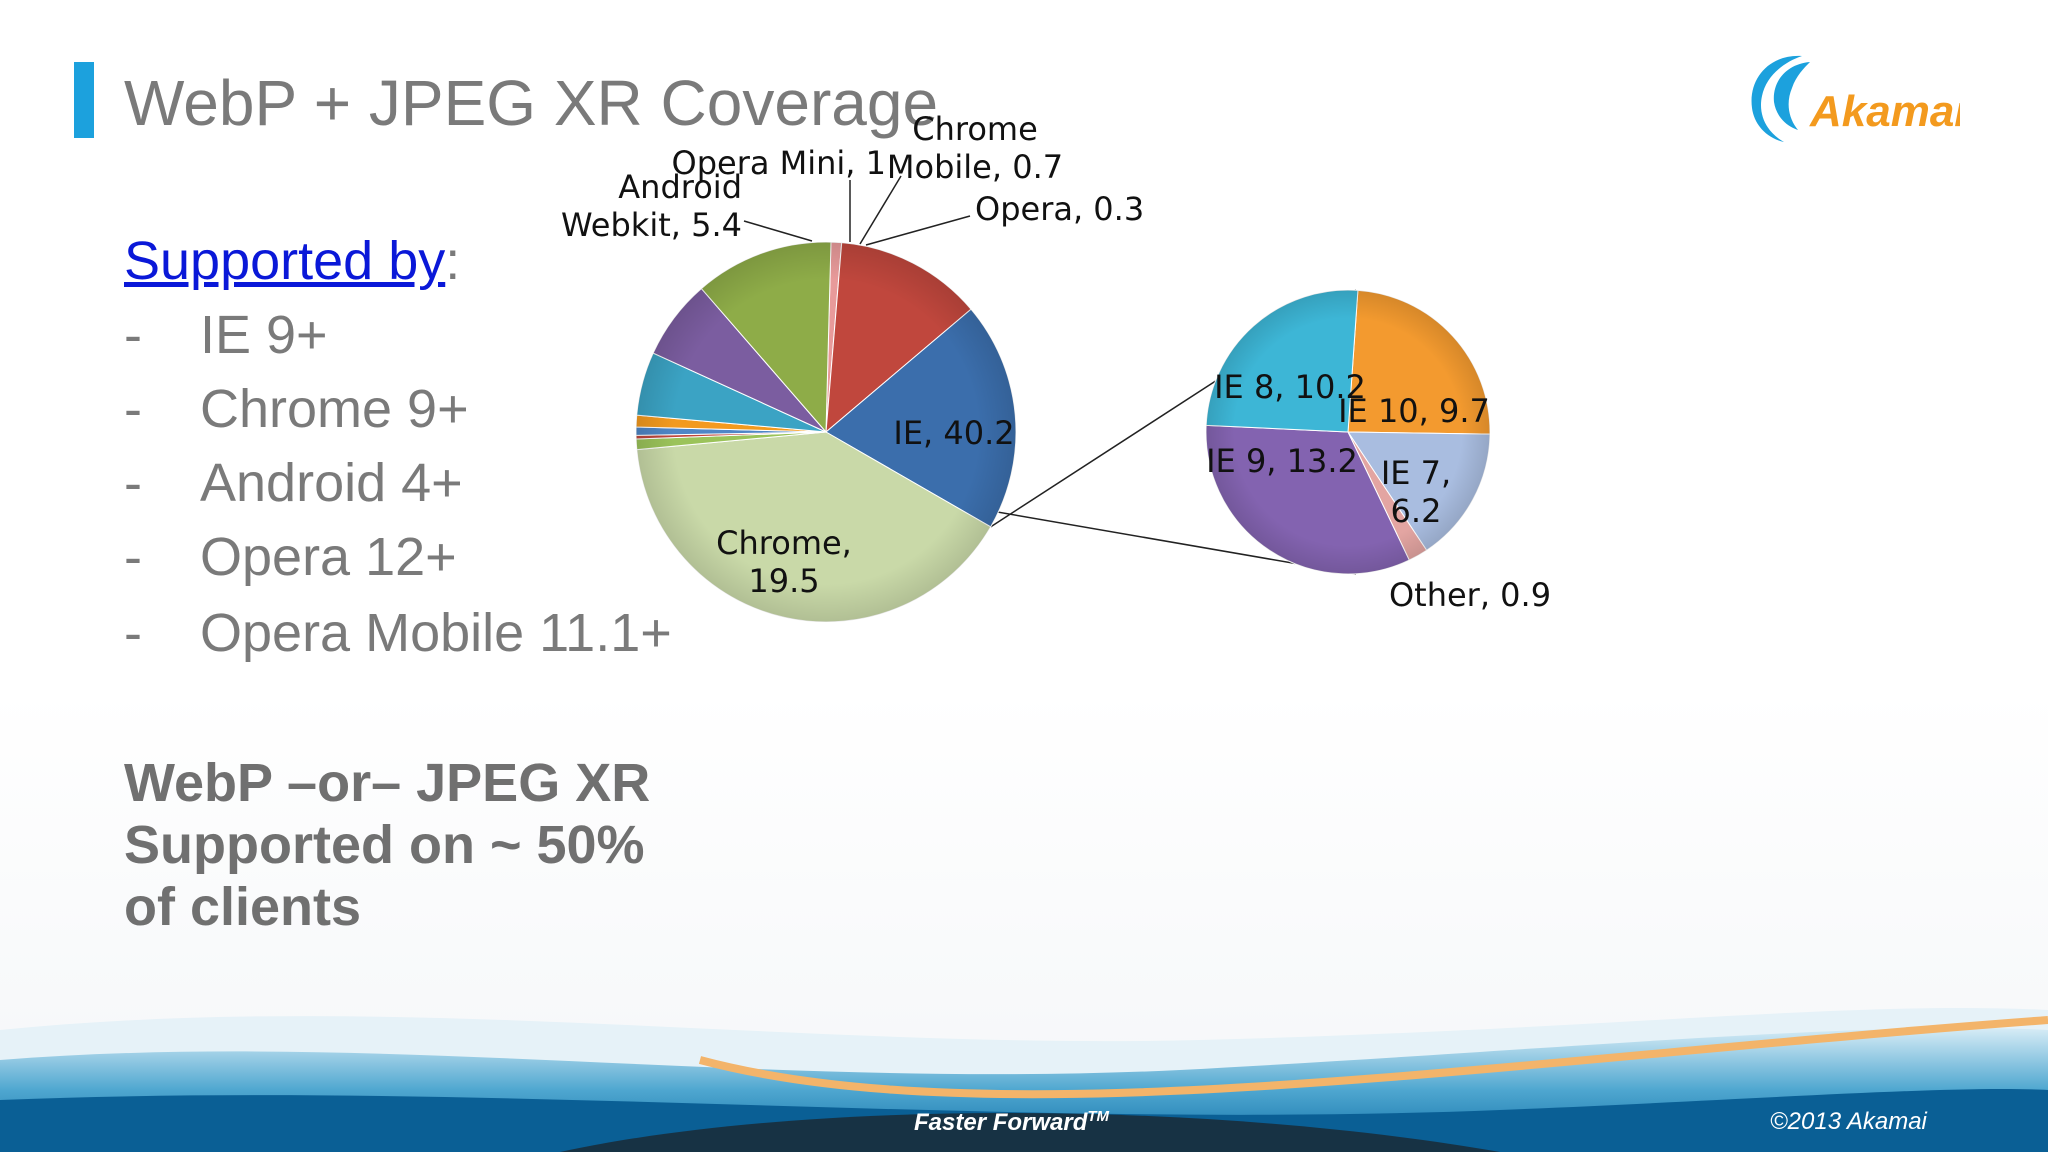  Describe the element at coordinates (436, 633) in the screenshot. I see `list-item-label: Opera Mobile 11.1+` at that location.